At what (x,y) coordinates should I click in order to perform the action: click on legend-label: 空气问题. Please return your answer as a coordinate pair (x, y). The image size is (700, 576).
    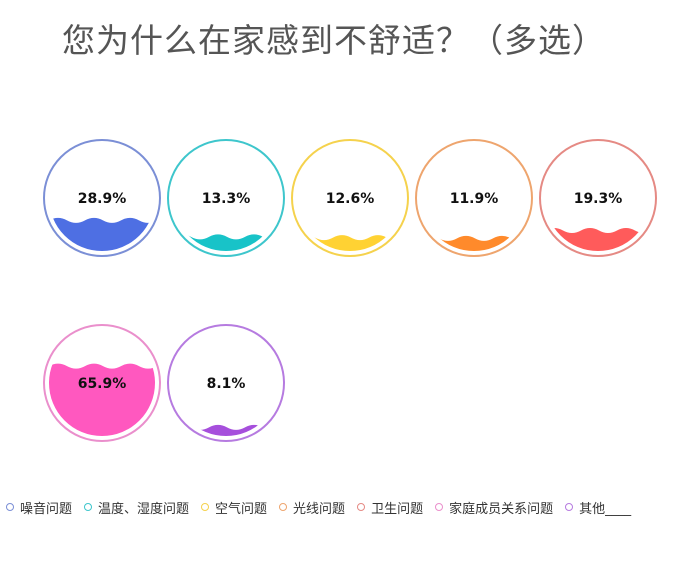
    Looking at the image, I should click on (241, 509).